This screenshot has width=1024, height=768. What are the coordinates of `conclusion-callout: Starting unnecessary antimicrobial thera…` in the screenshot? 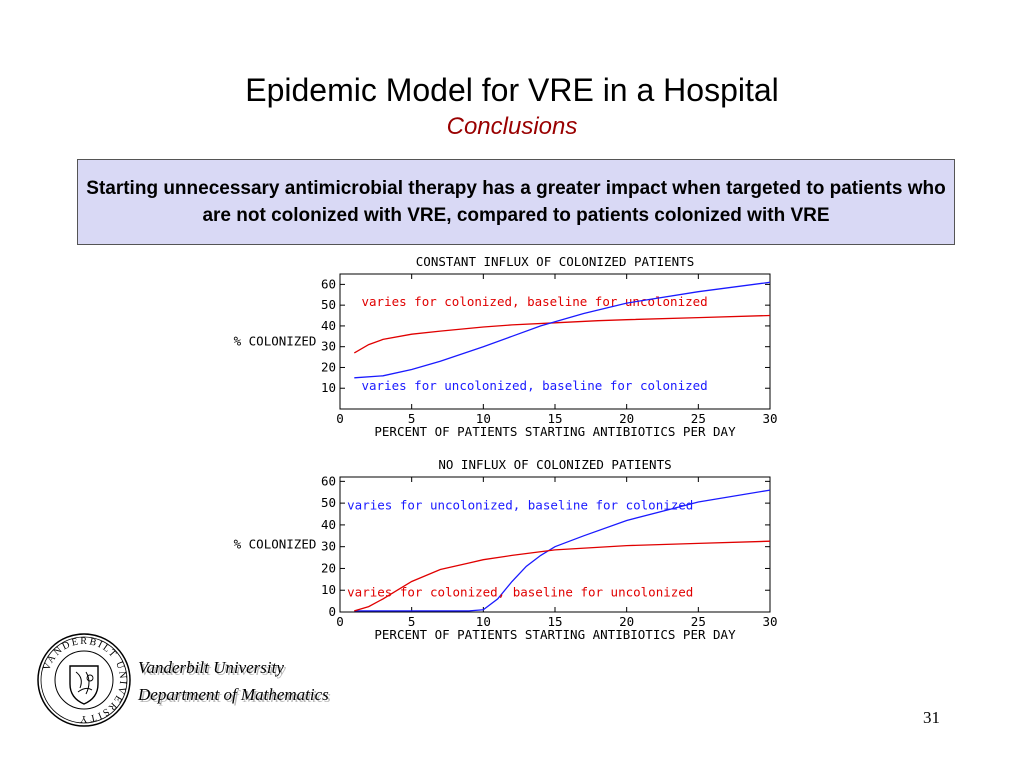 It's located at (516, 202).